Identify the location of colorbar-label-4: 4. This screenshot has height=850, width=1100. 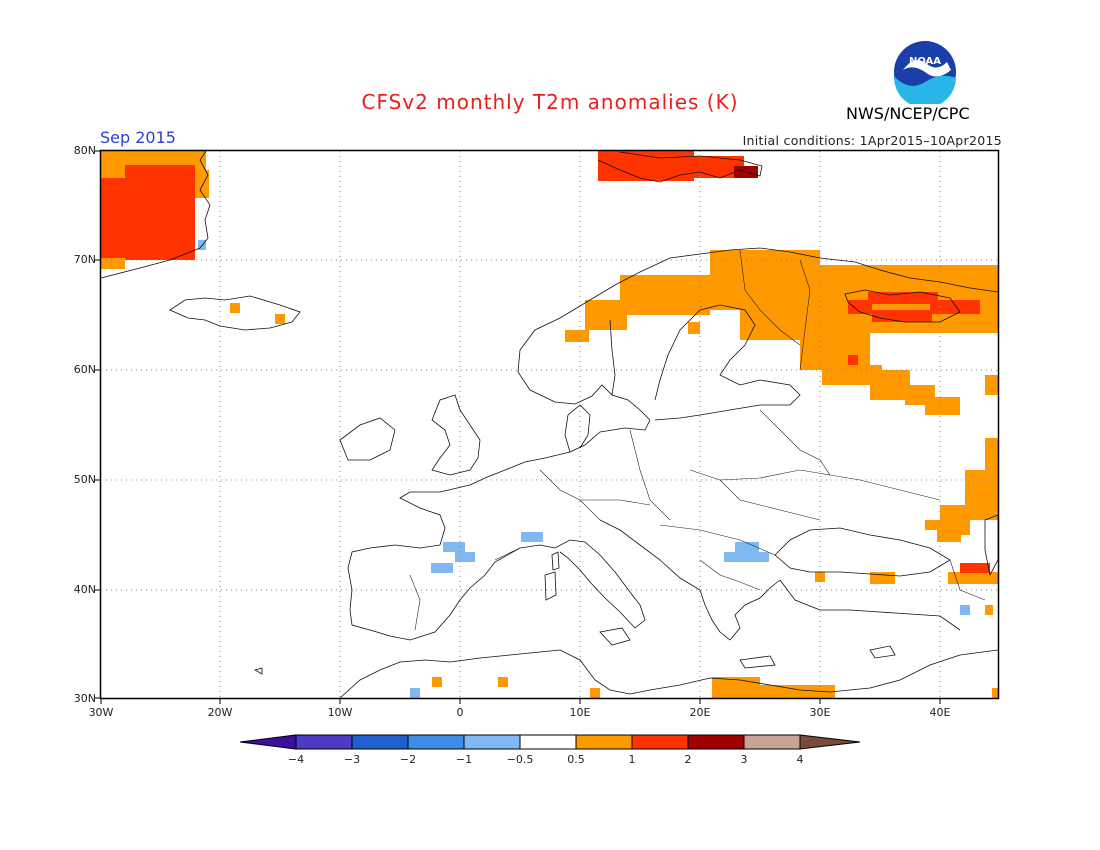
(800, 759).